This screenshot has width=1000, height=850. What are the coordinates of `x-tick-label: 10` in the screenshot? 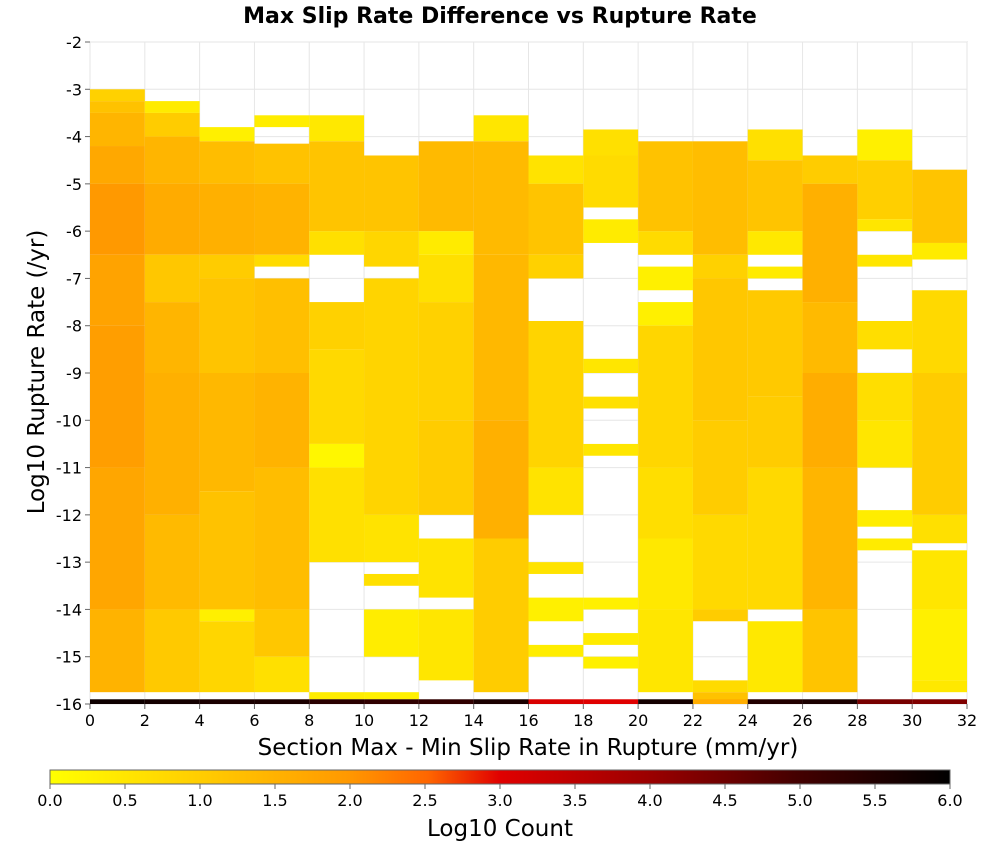 It's located at (364, 720).